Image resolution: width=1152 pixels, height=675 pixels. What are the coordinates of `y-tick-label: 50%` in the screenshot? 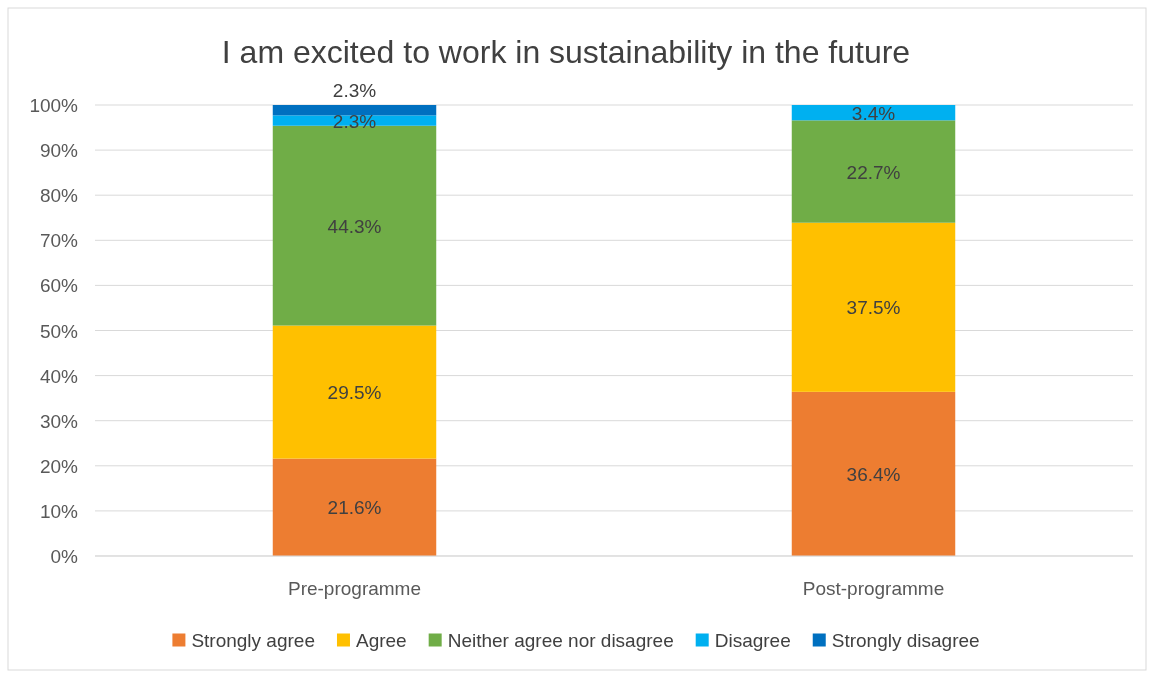 It's located at (59, 331).